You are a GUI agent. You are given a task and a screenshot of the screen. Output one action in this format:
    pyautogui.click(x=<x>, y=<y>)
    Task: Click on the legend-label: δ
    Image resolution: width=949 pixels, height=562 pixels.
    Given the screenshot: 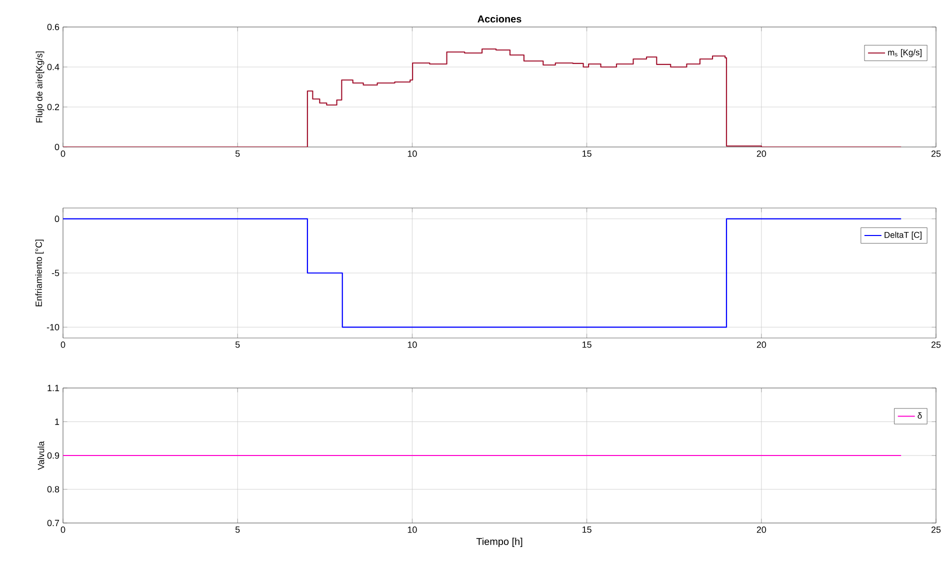 What is the action you would take?
    pyautogui.click(x=920, y=415)
    